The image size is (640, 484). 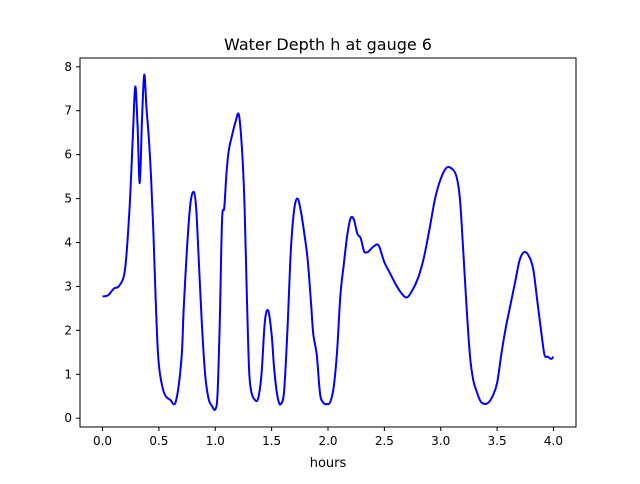 What do you see at coordinates (68, 418) in the screenshot?
I see `y-tick-label: 0` at bounding box center [68, 418].